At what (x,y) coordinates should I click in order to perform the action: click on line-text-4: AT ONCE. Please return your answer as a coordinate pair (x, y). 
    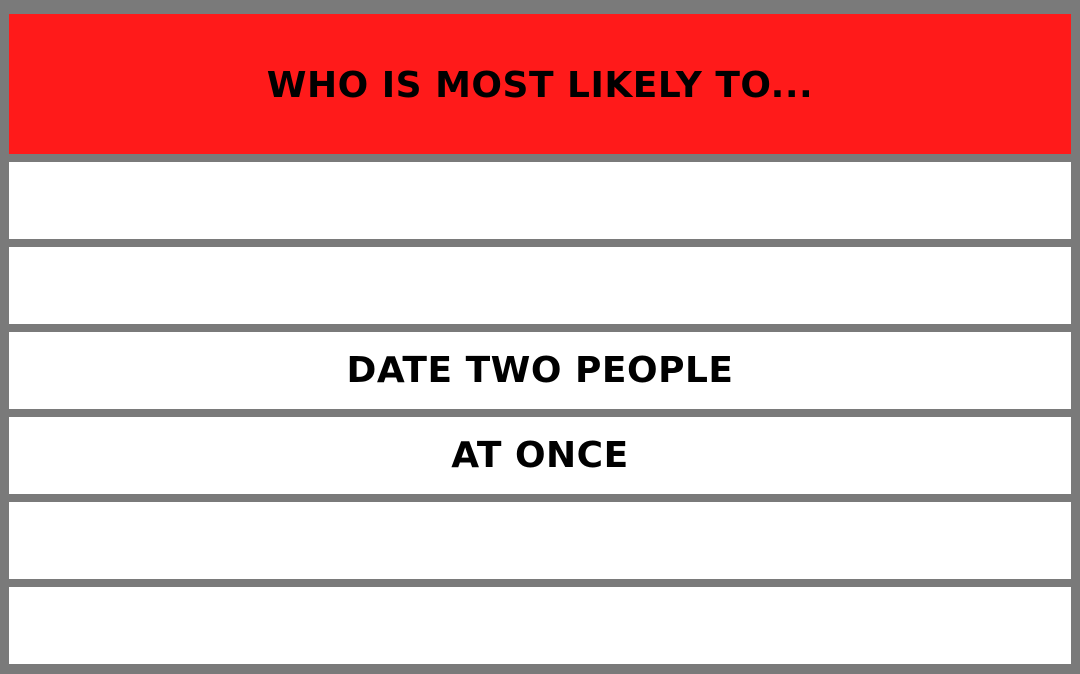
    Looking at the image, I should click on (540, 455).